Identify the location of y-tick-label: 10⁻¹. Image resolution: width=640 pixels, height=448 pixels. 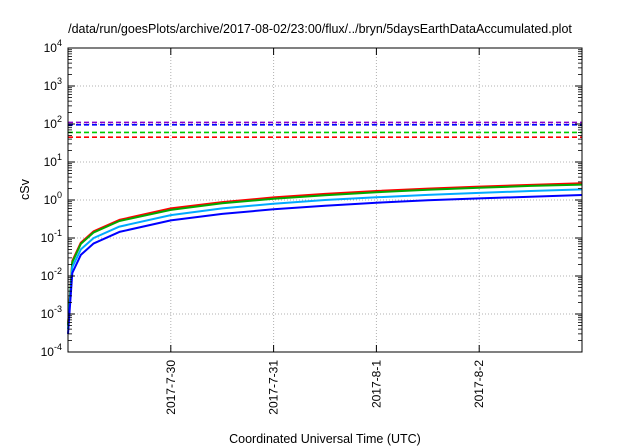
(51, 236).